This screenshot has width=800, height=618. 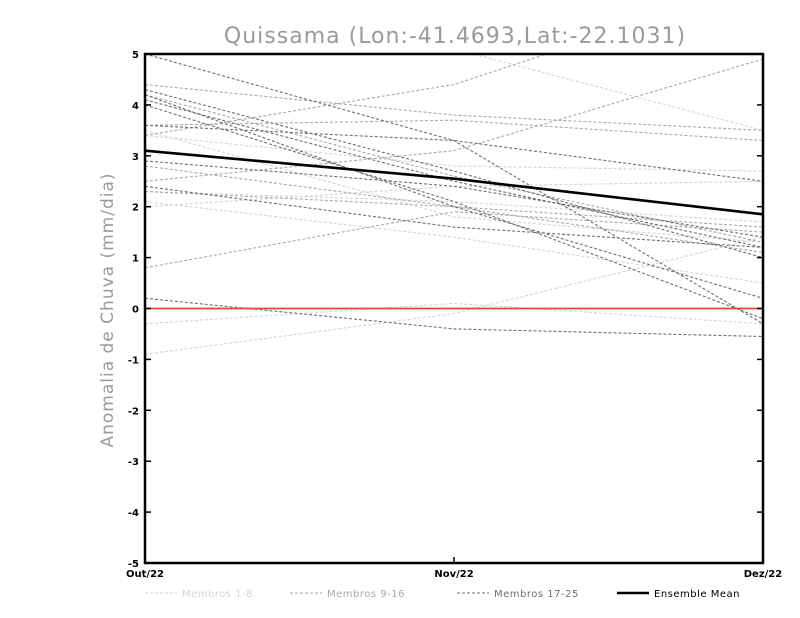 I want to click on y-tick-label: 3, so click(x=135, y=157).